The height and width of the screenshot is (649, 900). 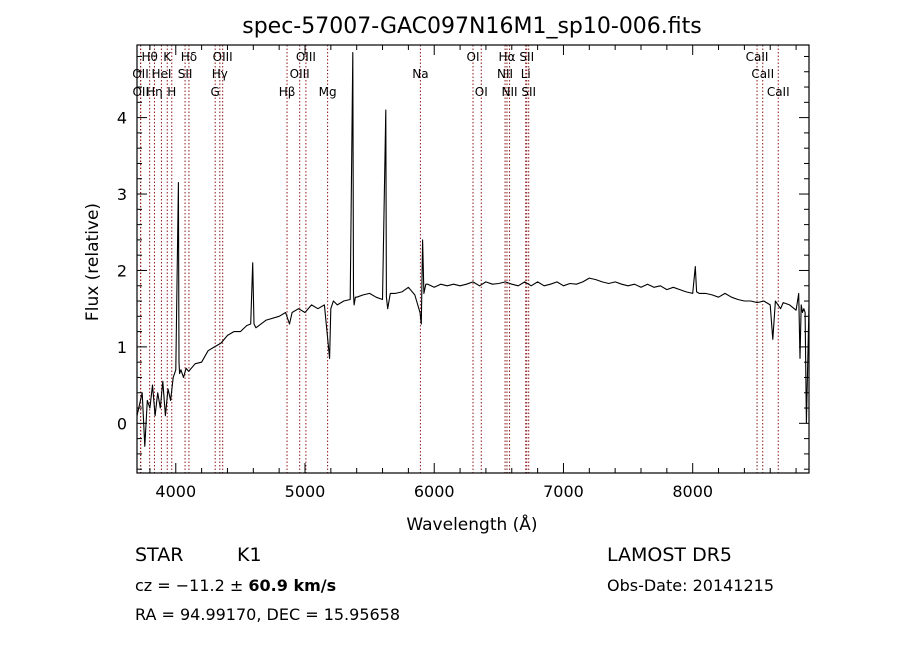 What do you see at coordinates (563, 491) in the screenshot?
I see `x-tick-label: 7000` at bounding box center [563, 491].